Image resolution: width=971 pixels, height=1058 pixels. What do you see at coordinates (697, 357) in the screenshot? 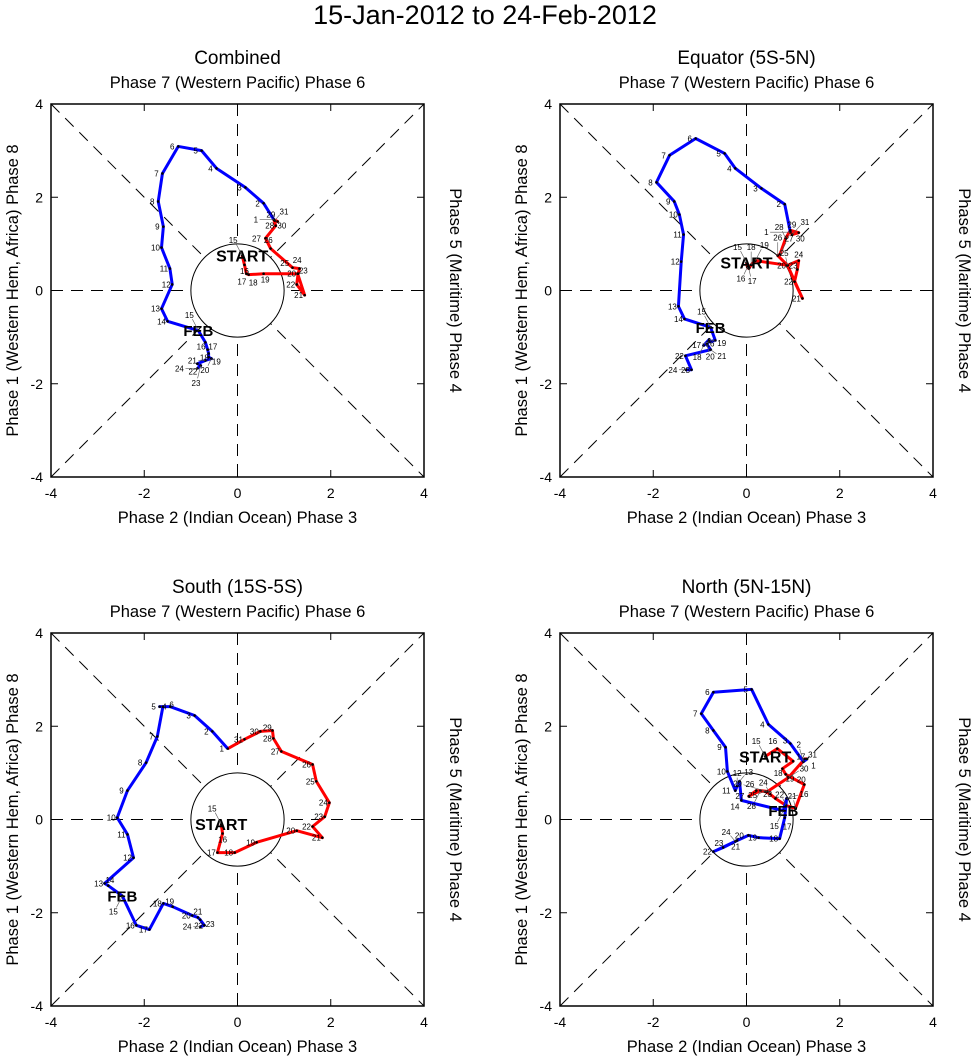
I see `feb-day-label: 18` at bounding box center [697, 357].